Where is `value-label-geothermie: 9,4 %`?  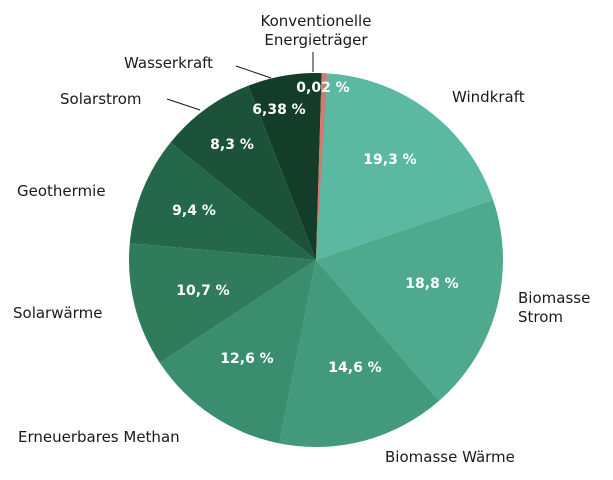 value-label-geothermie: 9,4 % is located at coordinates (194, 211).